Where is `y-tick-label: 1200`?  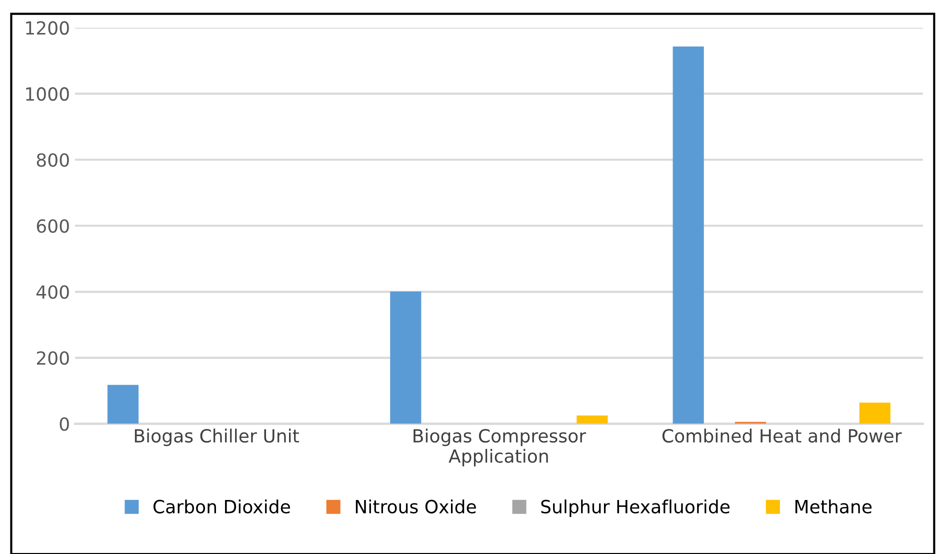
y-tick-label: 1200 is located at coordinates (47, 28).